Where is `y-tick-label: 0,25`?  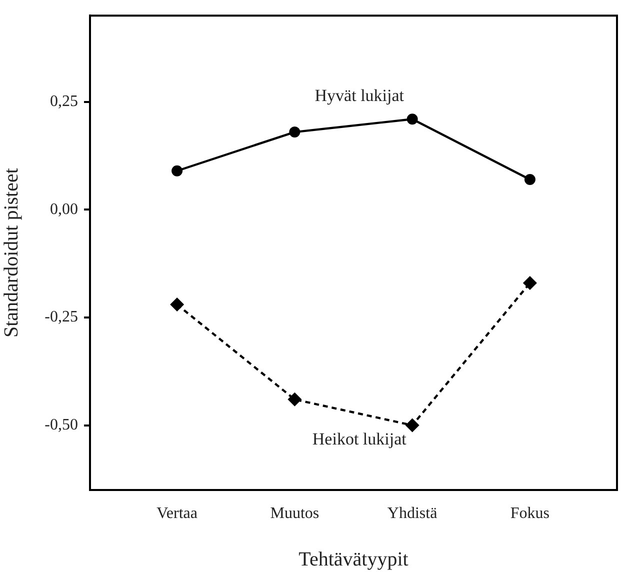 y-tick-label: 0,25 is located at coordinates (64, 101).